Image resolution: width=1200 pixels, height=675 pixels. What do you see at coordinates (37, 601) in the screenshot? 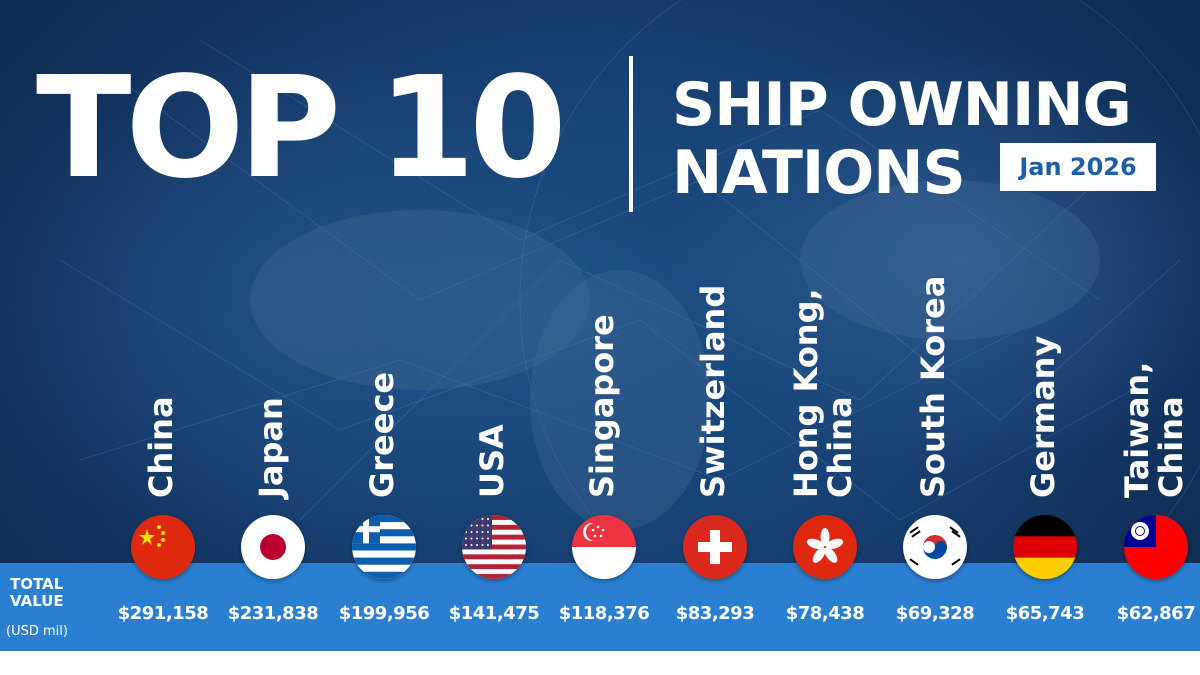
I see `total-label-line2: VALUE` at bounding box center [37, 601].